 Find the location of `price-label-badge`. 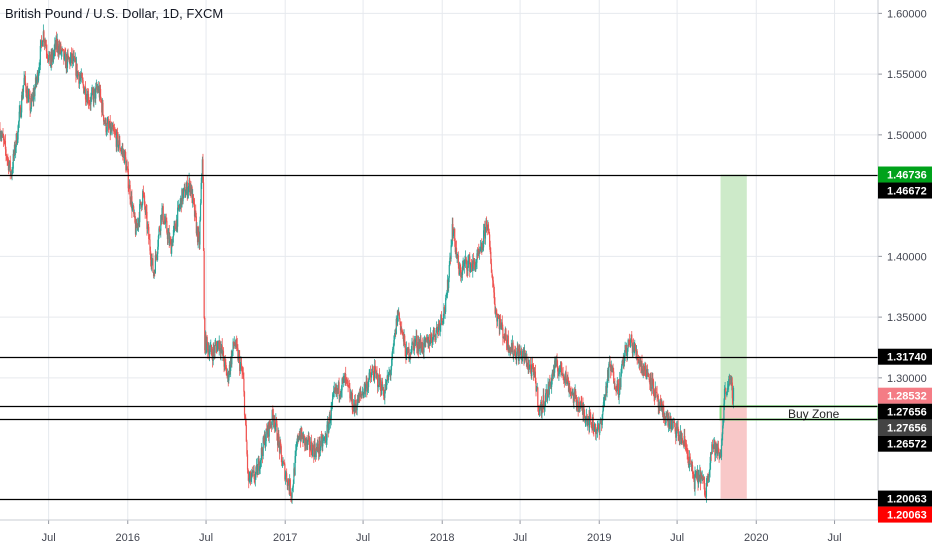

price-label-badge is located at coordinates (905, 514).